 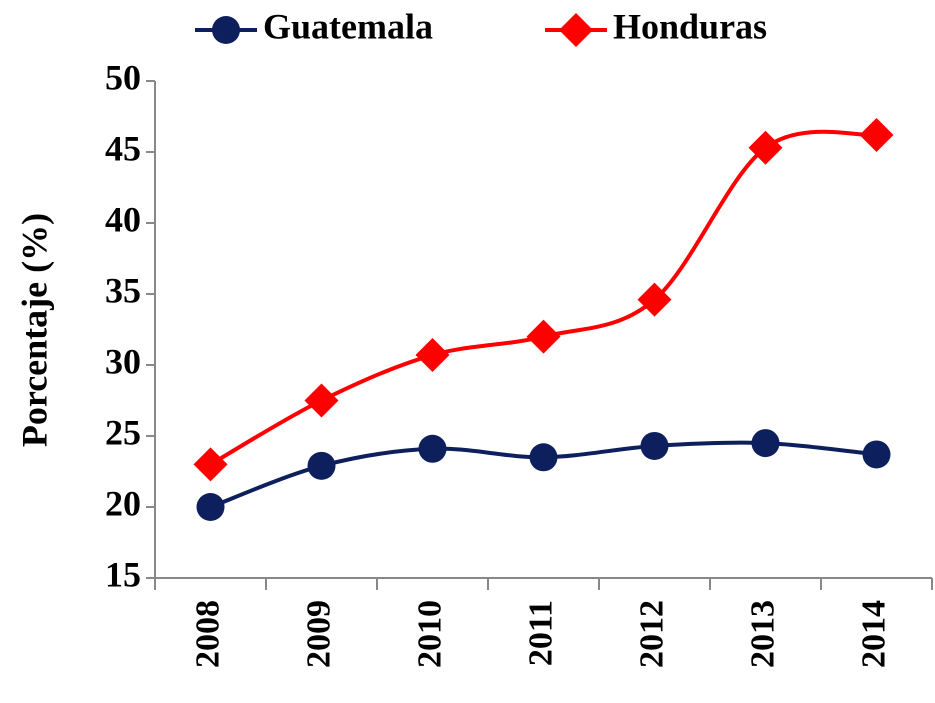 What do you see at coordinates (123, 77) in the screenshot?
I see `y-tick-label: 50` at bounding box center [123, 77].